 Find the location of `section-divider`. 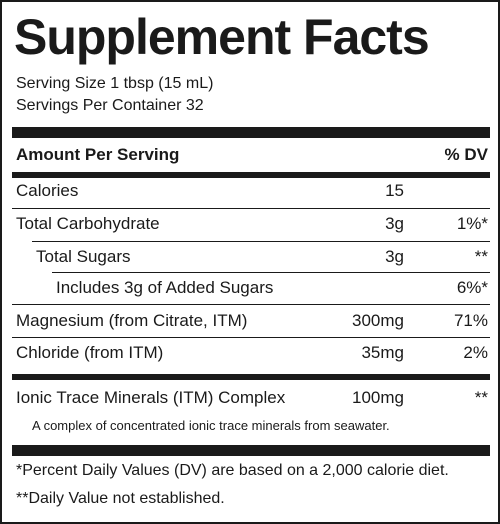

section-divider is located at coordinates (251, 377).